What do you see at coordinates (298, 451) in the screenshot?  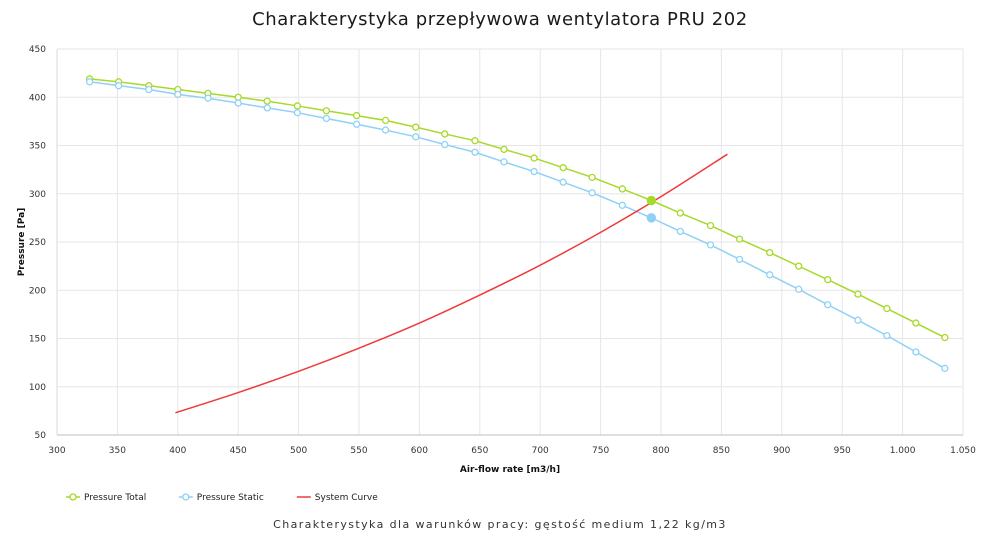 I see `x-tick-label: 500` at bounding box center [298, 451].